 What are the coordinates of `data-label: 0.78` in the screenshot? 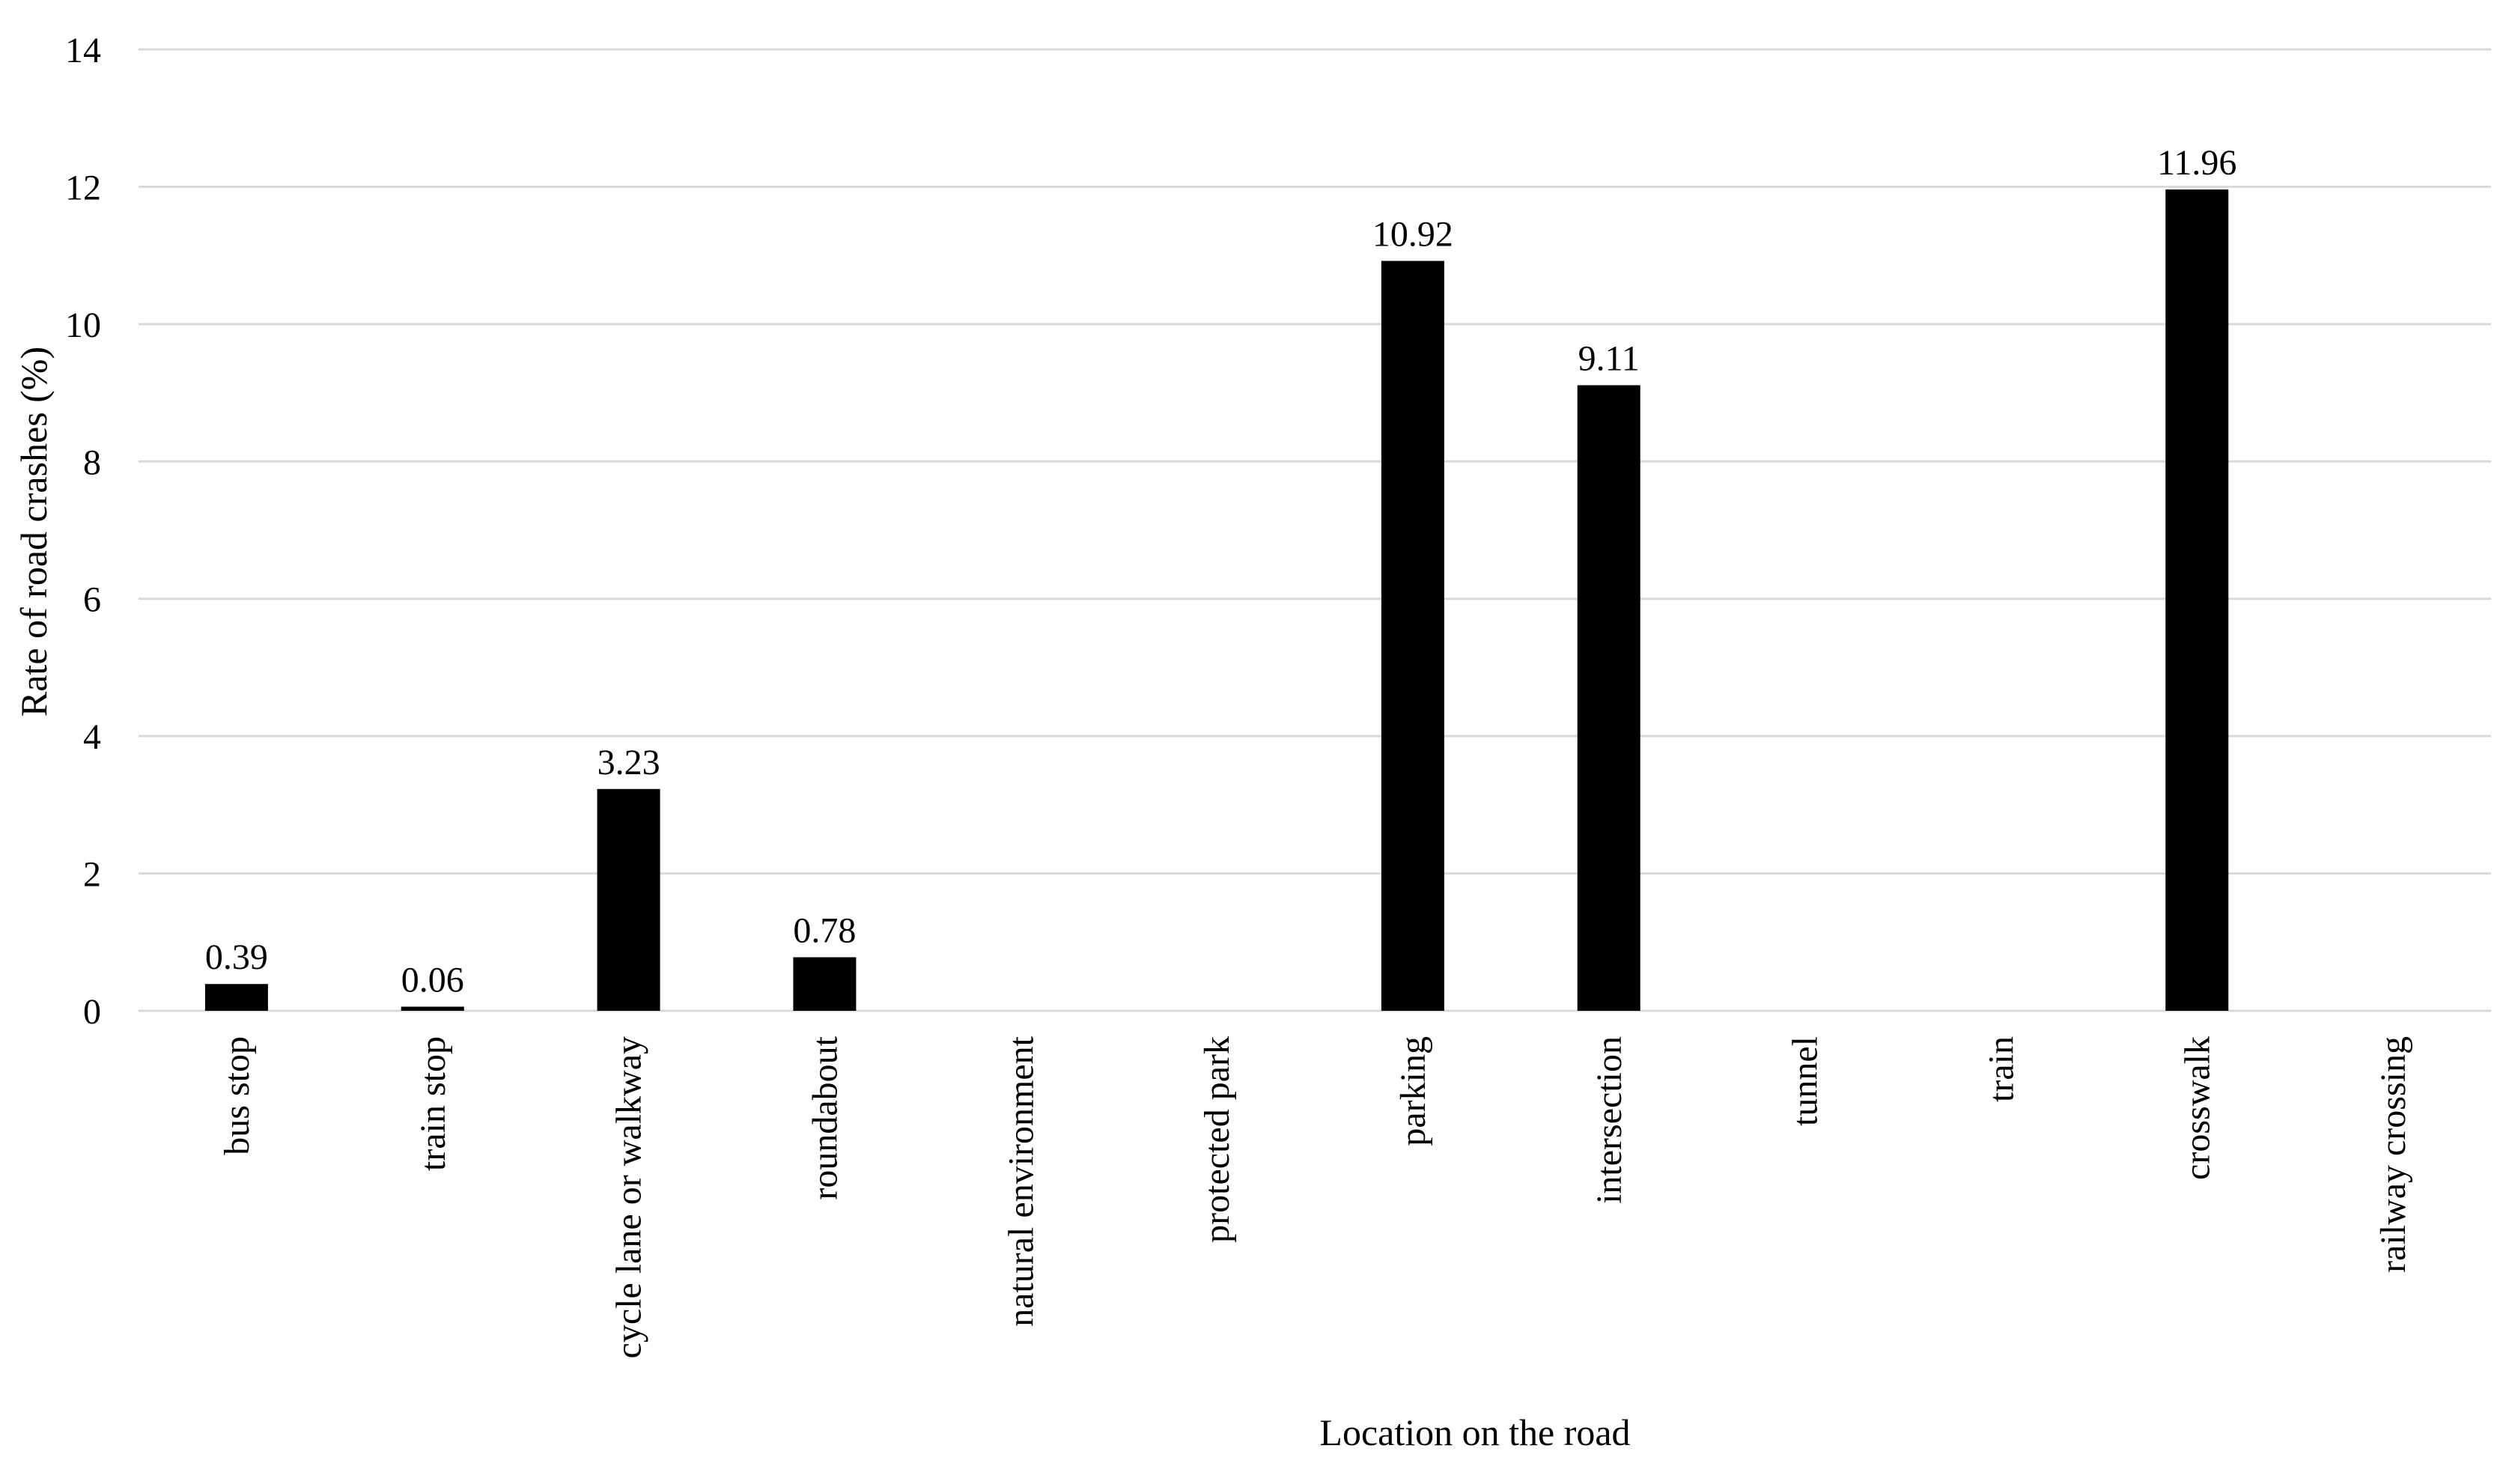 It's located at (825, 930).